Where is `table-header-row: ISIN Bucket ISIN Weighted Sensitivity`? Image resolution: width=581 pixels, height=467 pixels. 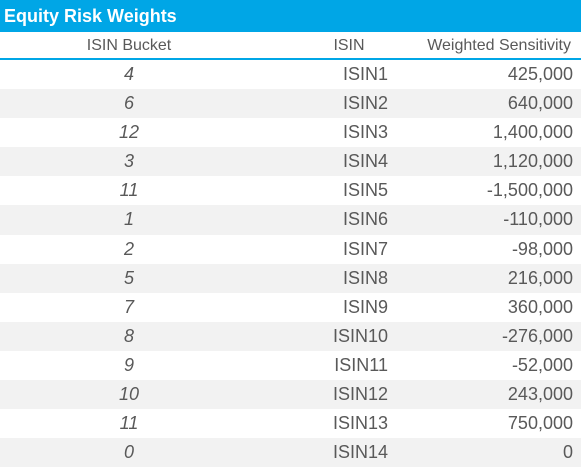 table-header-row: ISIN Bucket ISIN Weighted Sensitivity is located at coordinates (290, 46).